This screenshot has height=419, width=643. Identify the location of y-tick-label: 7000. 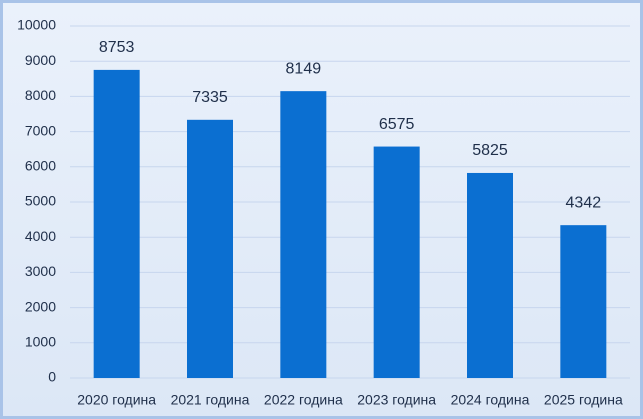
(40, 130).